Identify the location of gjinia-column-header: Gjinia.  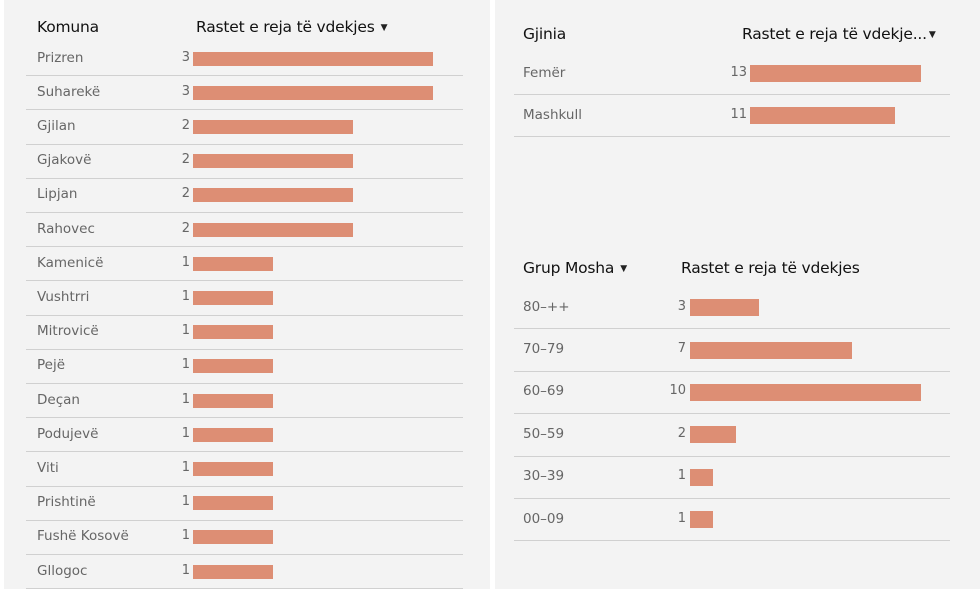
(545, 34).